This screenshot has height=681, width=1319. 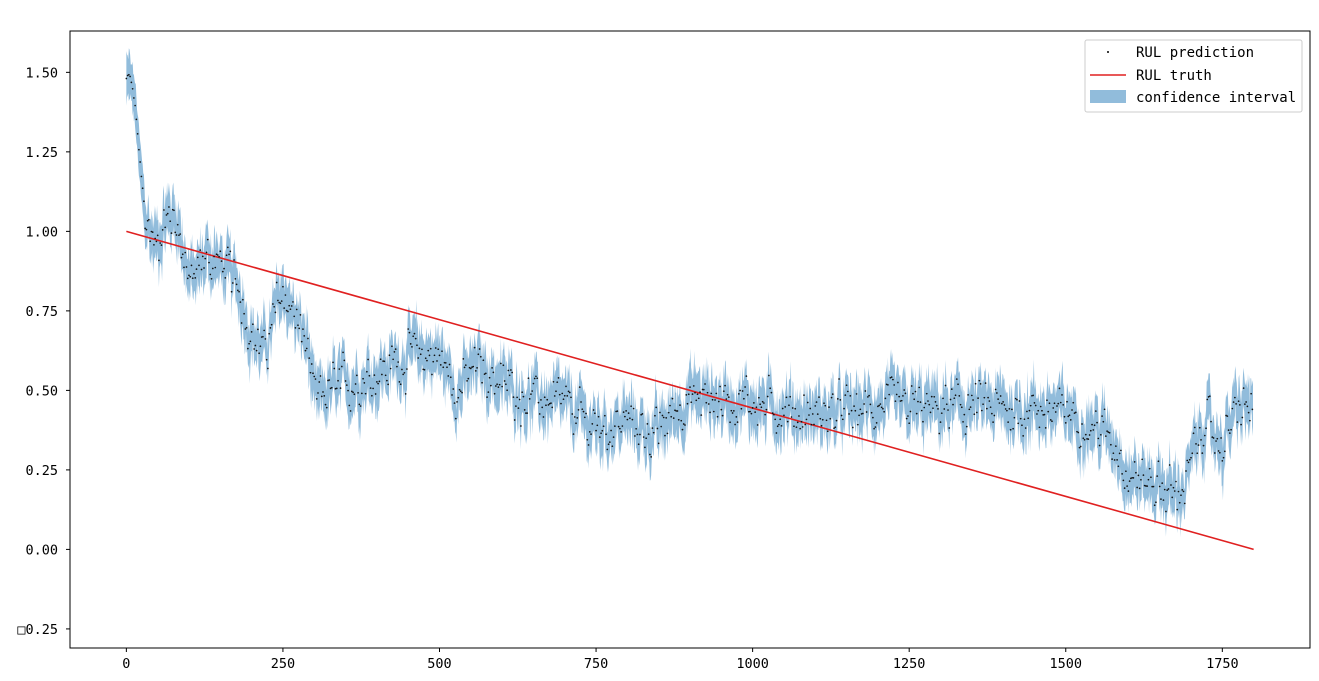 I want to click on legend-frame, so click(x=1193, y=76).